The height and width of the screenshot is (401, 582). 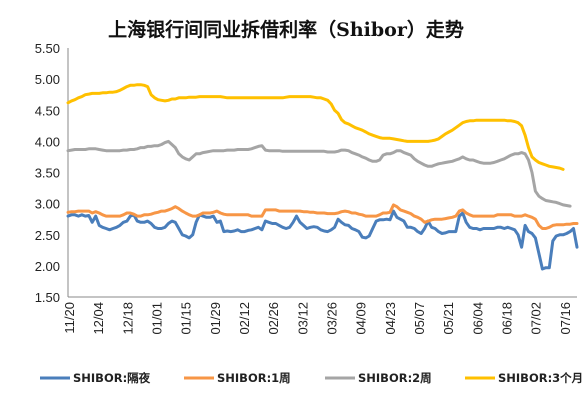 I want to click on x-tick-label: 04/23, so click(x=390, y=318).